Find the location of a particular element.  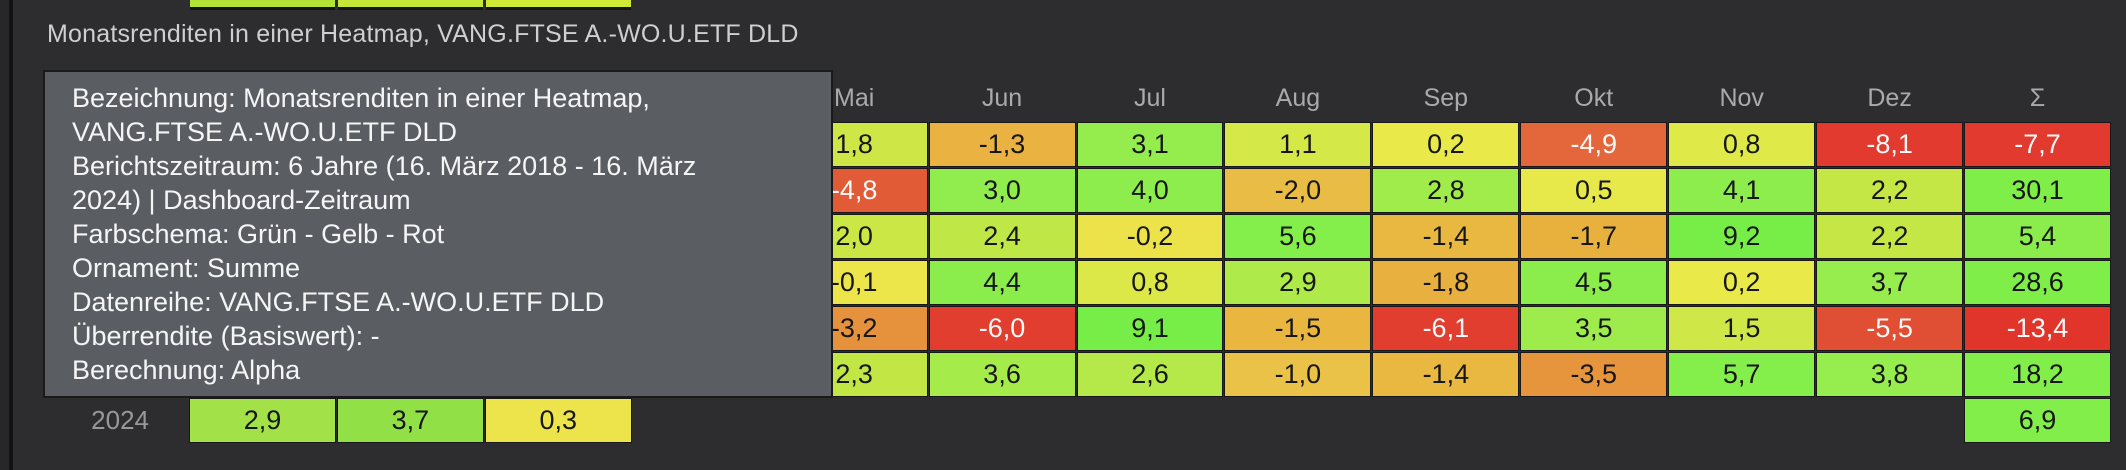

heatmap-cell: 2,8 is located at coordinates (1446, 190).